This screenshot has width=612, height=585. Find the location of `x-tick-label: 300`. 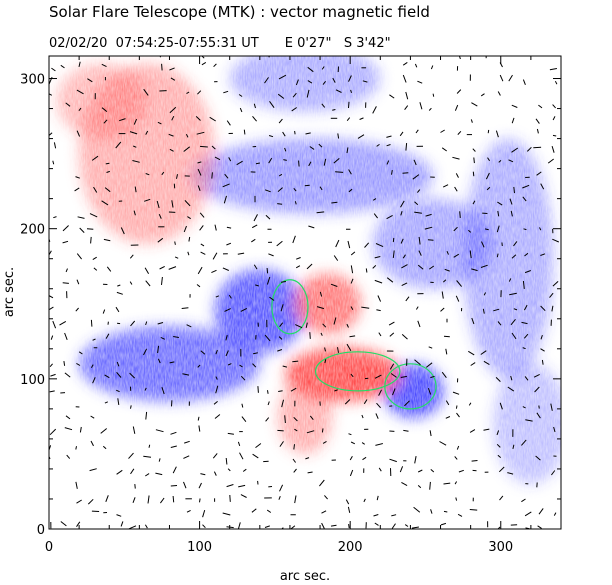

x-tick-label: 300 is located at coordinates (500, 547).